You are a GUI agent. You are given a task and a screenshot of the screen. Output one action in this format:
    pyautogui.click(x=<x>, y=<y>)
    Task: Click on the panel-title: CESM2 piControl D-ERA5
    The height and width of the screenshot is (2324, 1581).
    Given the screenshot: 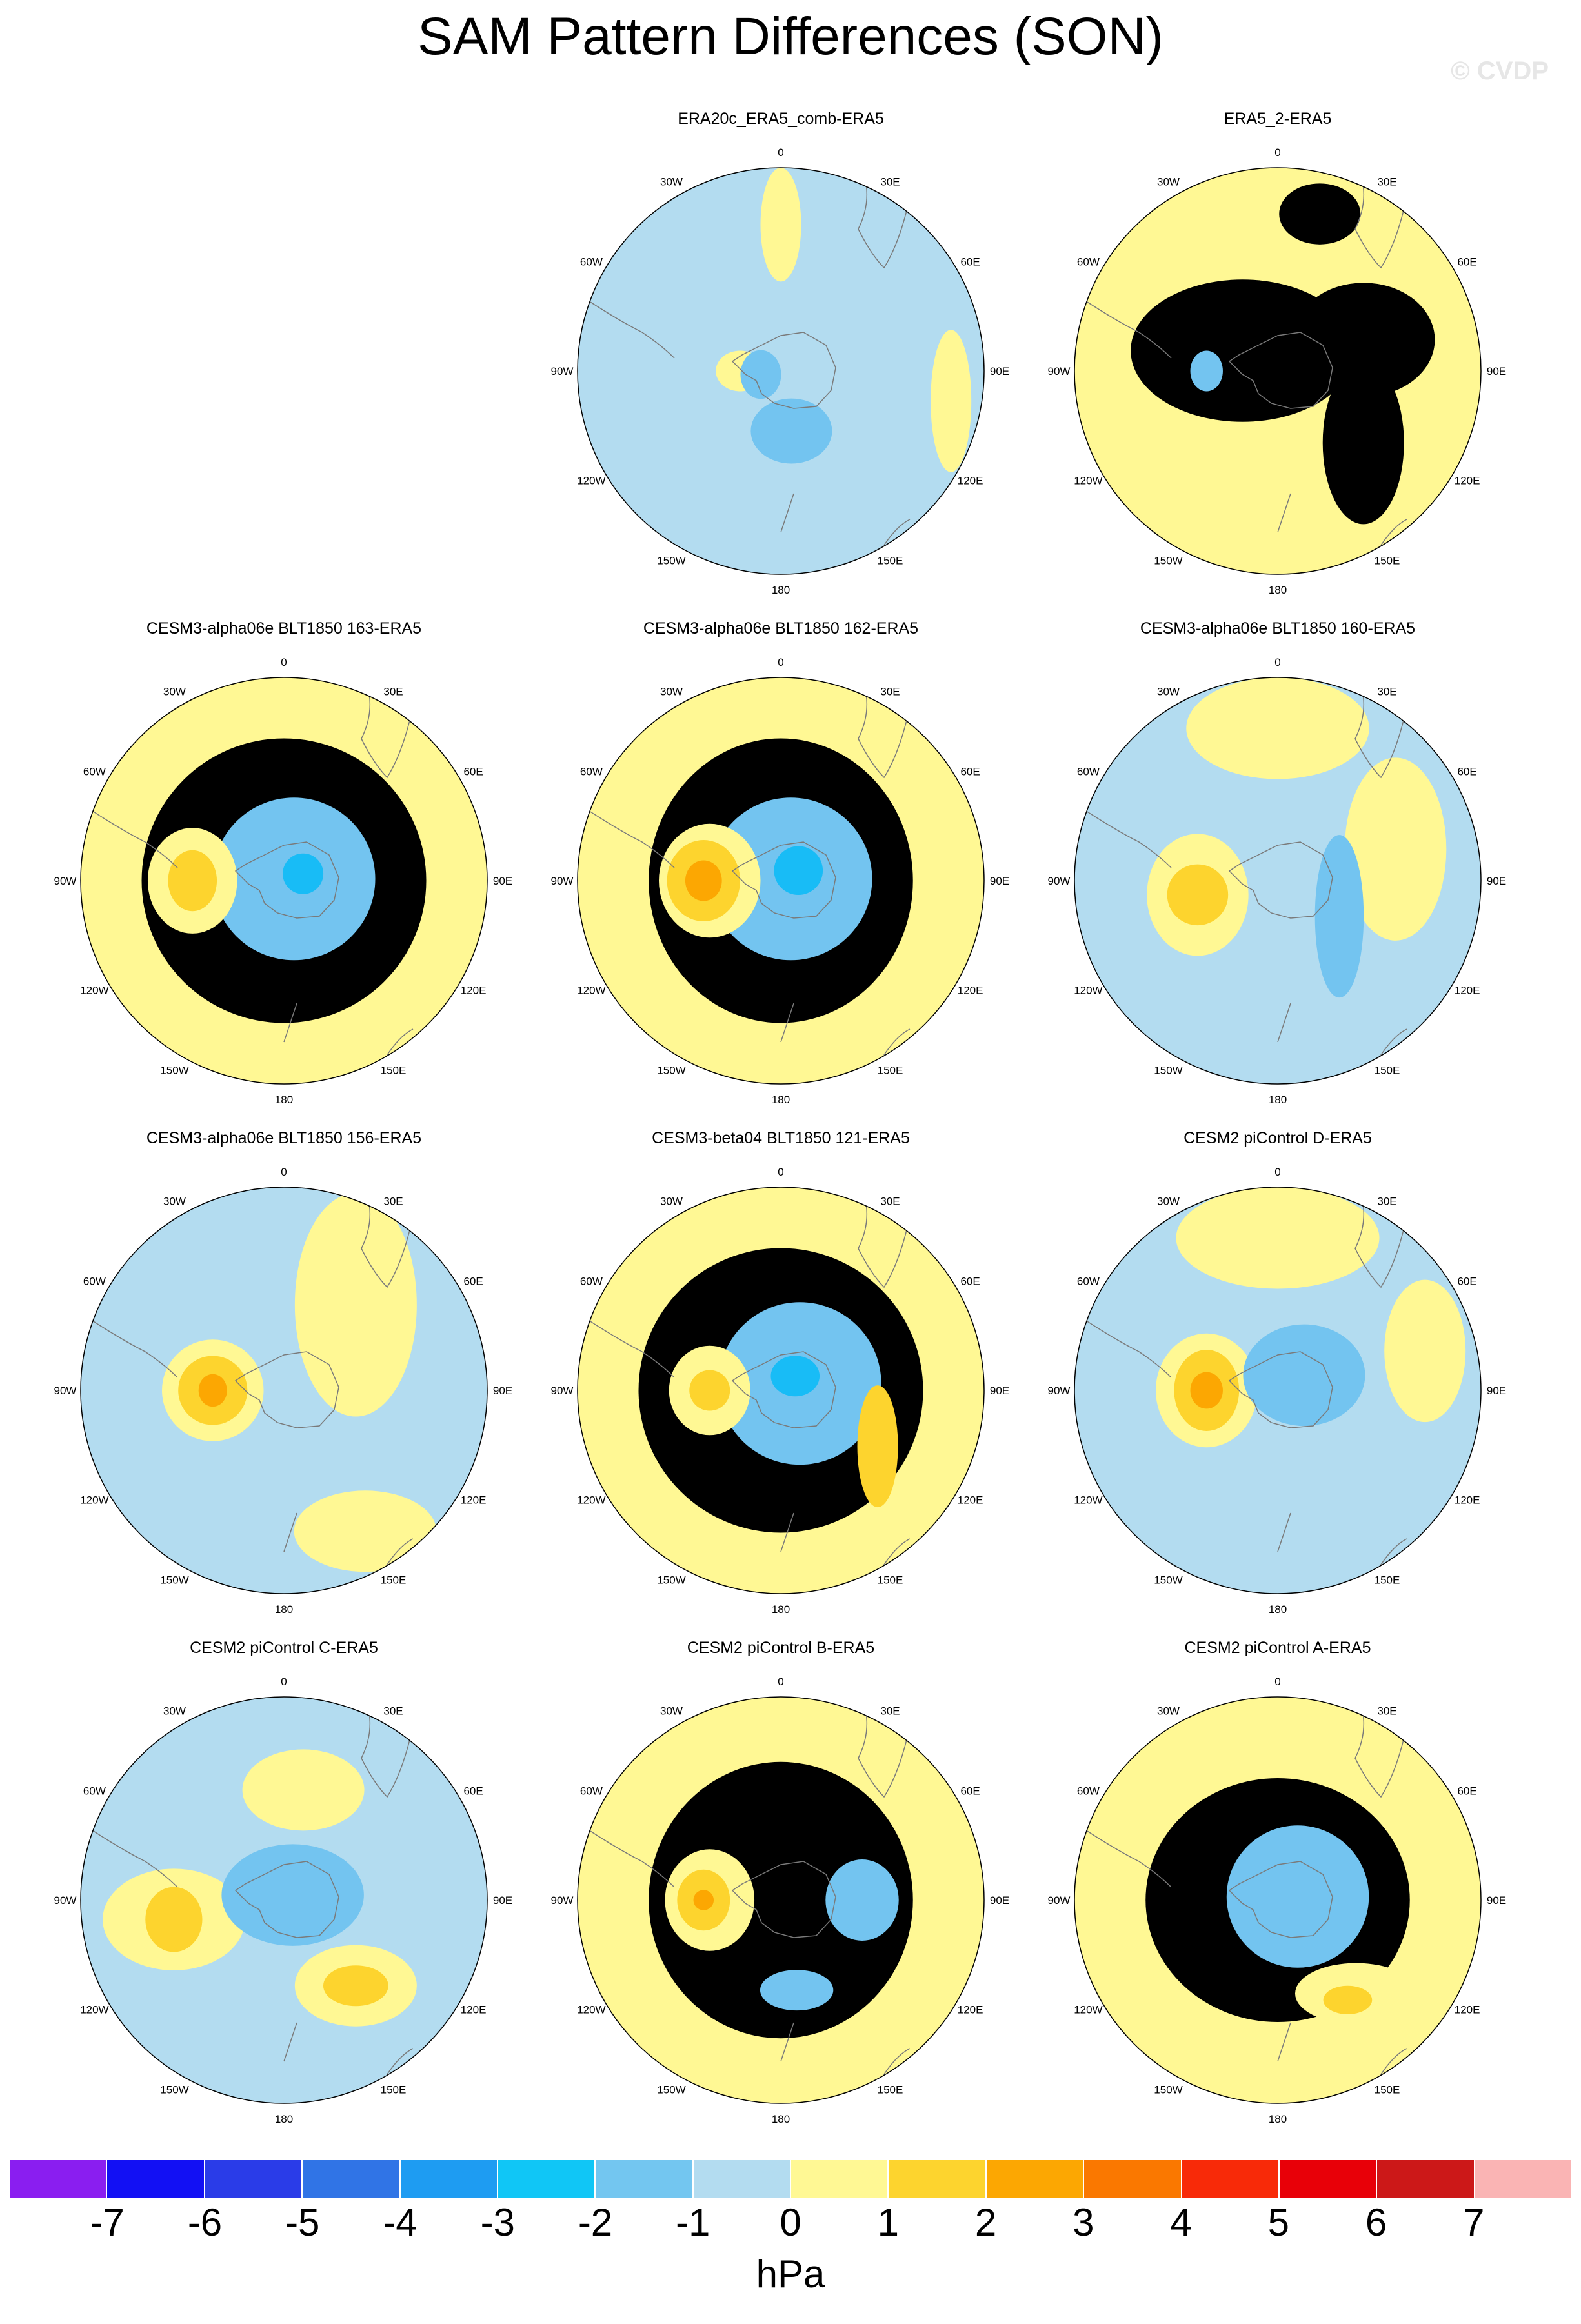 What is the action you would take?
    pyautogui.click(x=1277, y=1138)
    